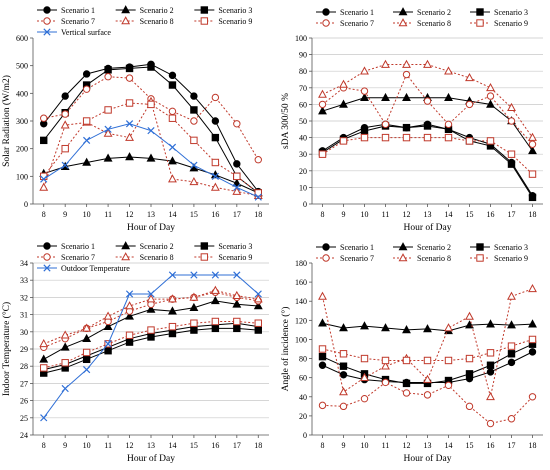  What do you see at coordinates (303, 104) in the screenshot?
I see `y-tick-label: 60` at bounding box center [303, 104].